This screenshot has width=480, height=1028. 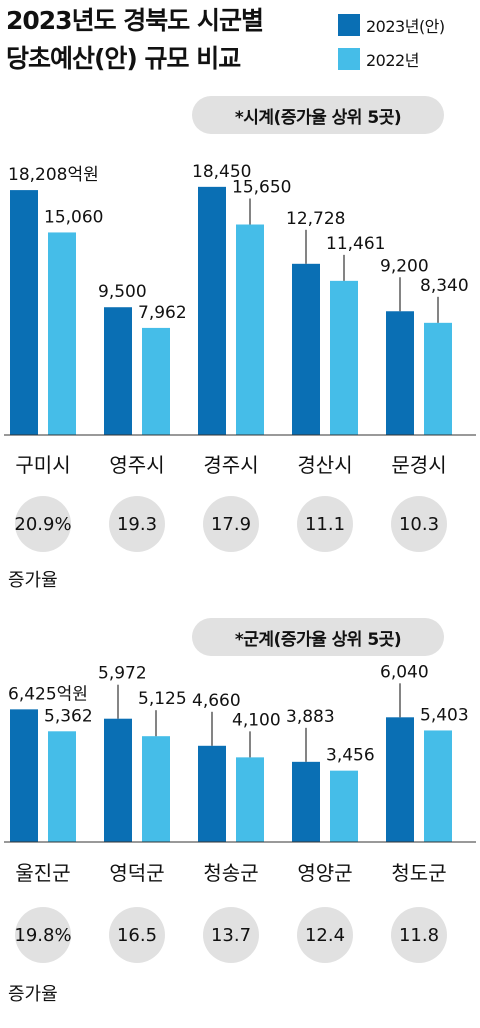 What do you see at coordinates (324, 465) in the screenshot?
I see `category-label-4: 경산시` at bounding box center [324, 465].